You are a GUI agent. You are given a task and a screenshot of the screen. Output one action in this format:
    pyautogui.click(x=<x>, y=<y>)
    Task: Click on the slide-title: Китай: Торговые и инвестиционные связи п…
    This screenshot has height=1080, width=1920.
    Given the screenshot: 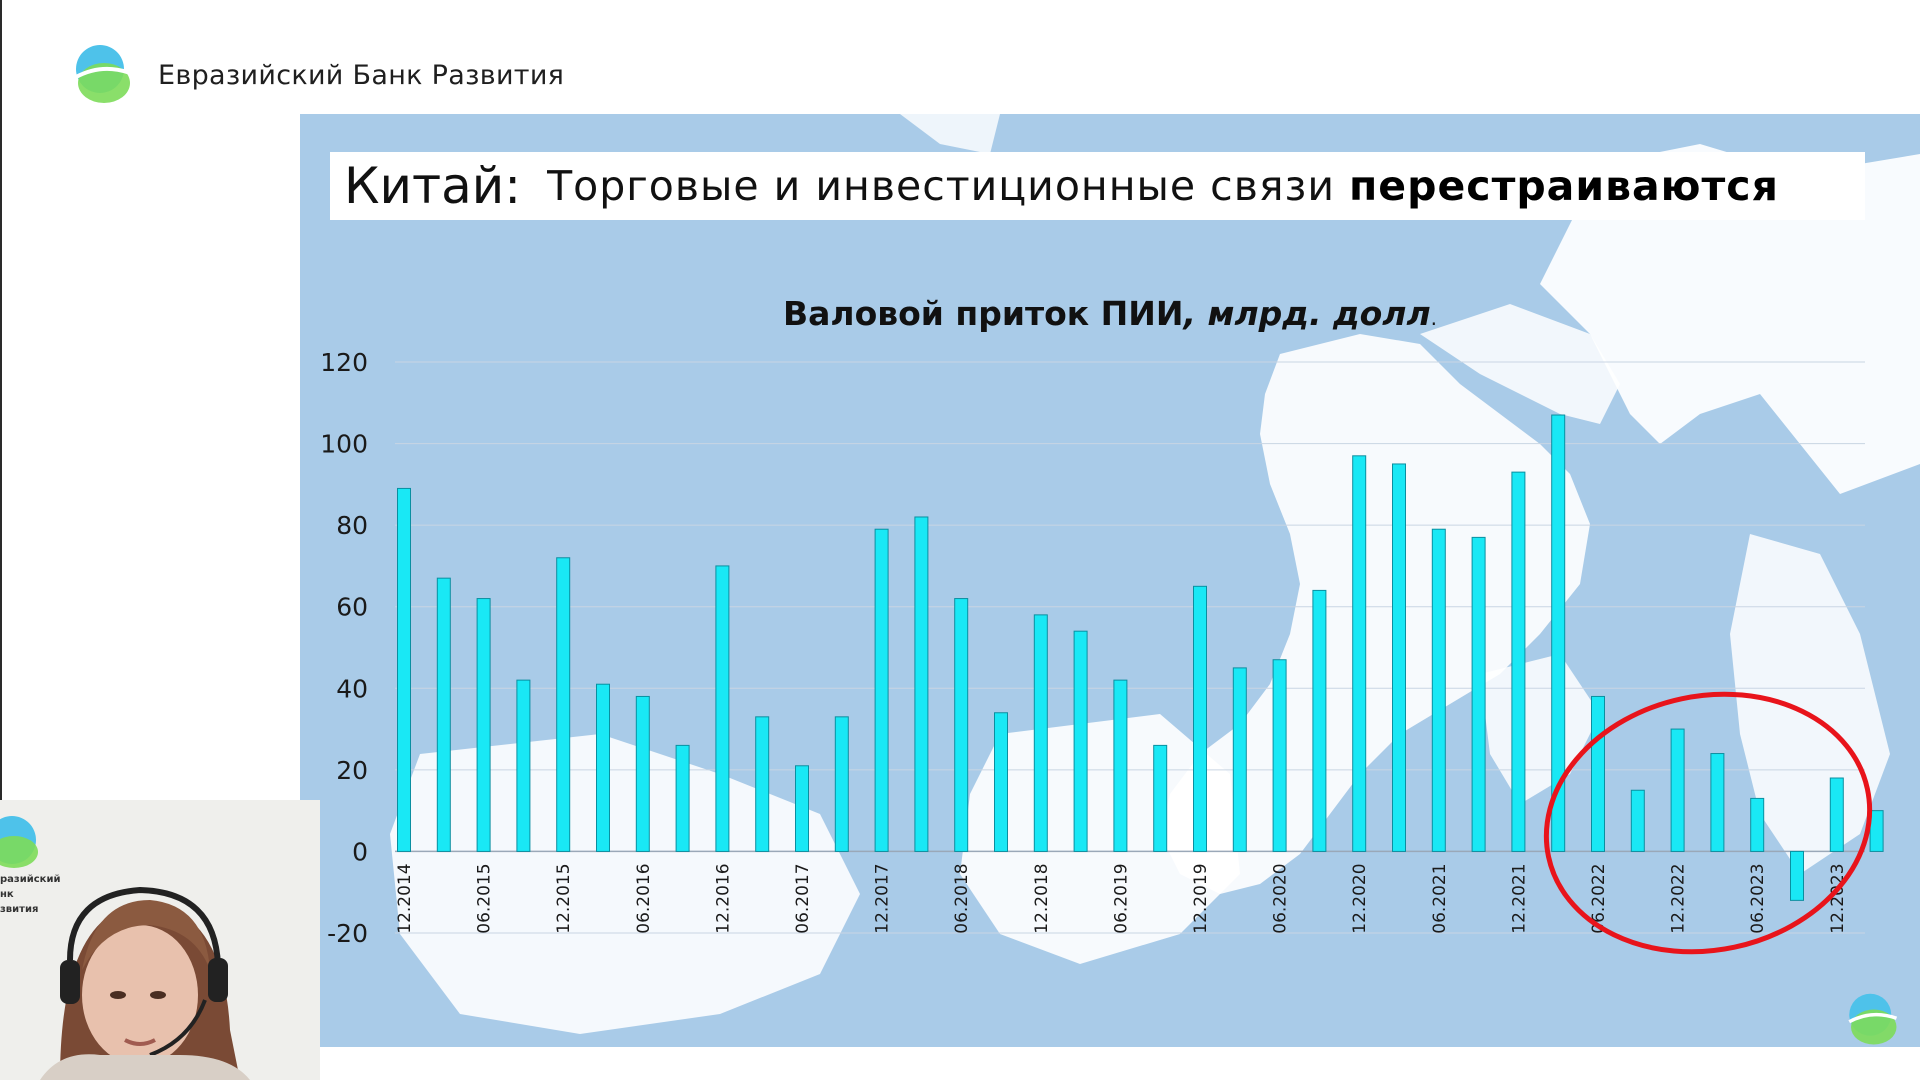 What is the action you would take?
    pyautogui.click(x=1097, y=186)
    